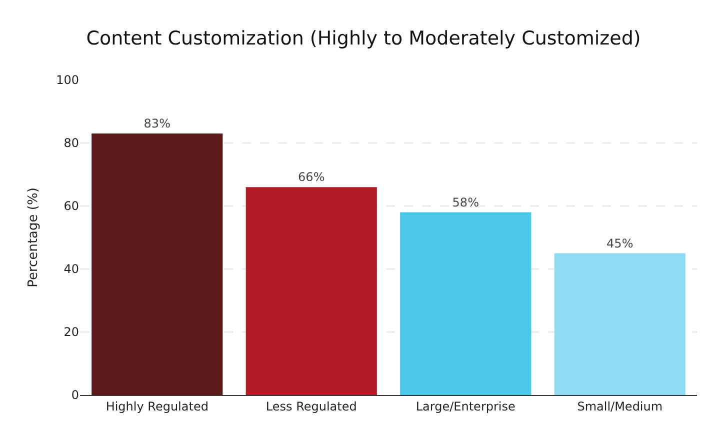 The height and width of the screenshot is (445, 727). What do you see at coordinates (67, 80) in the screenshot?
I see `y-tick-label: 100` at bounding box center [67, 80].